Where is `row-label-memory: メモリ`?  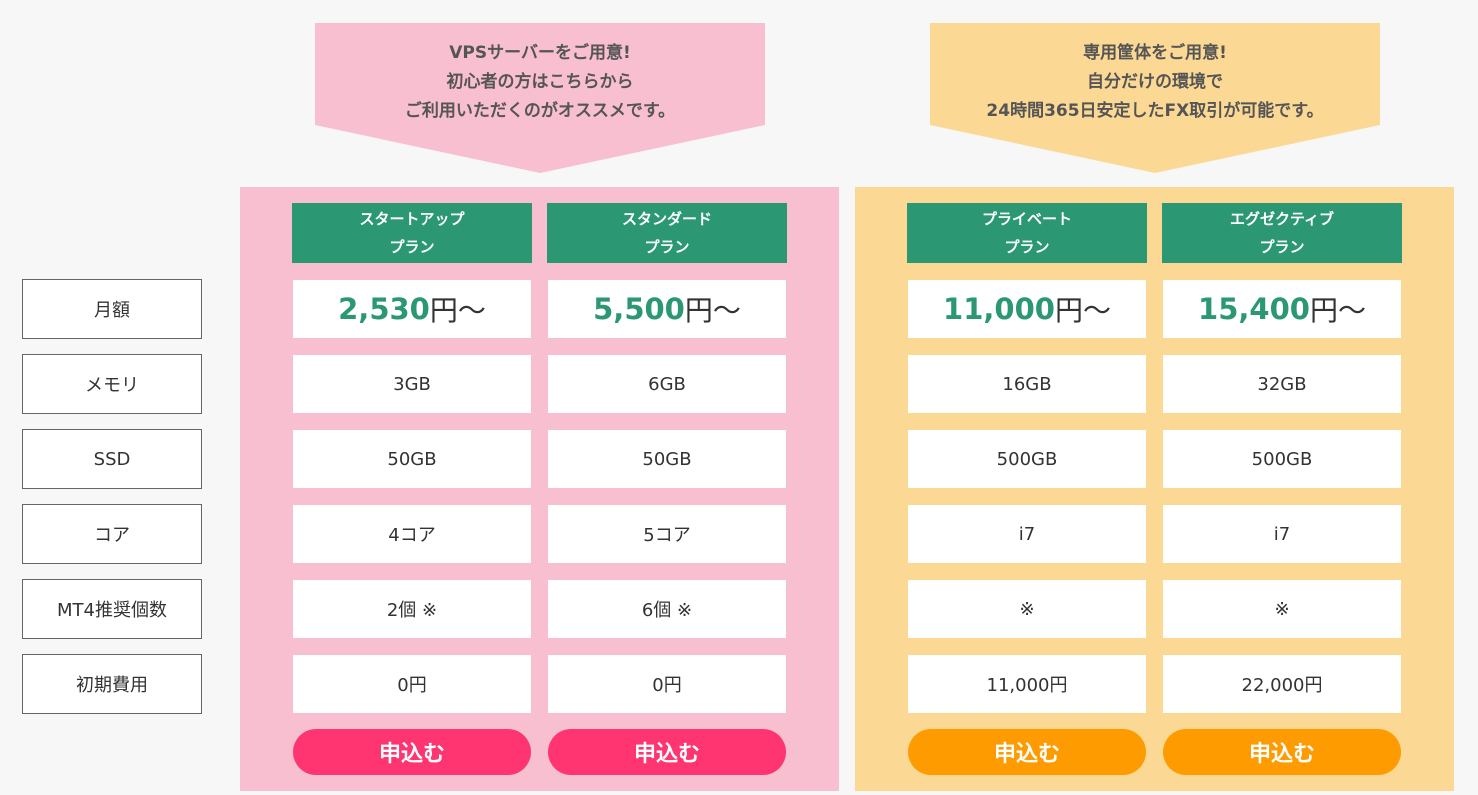
row-label-memory: メモリ is located at coordinates (112, 384).